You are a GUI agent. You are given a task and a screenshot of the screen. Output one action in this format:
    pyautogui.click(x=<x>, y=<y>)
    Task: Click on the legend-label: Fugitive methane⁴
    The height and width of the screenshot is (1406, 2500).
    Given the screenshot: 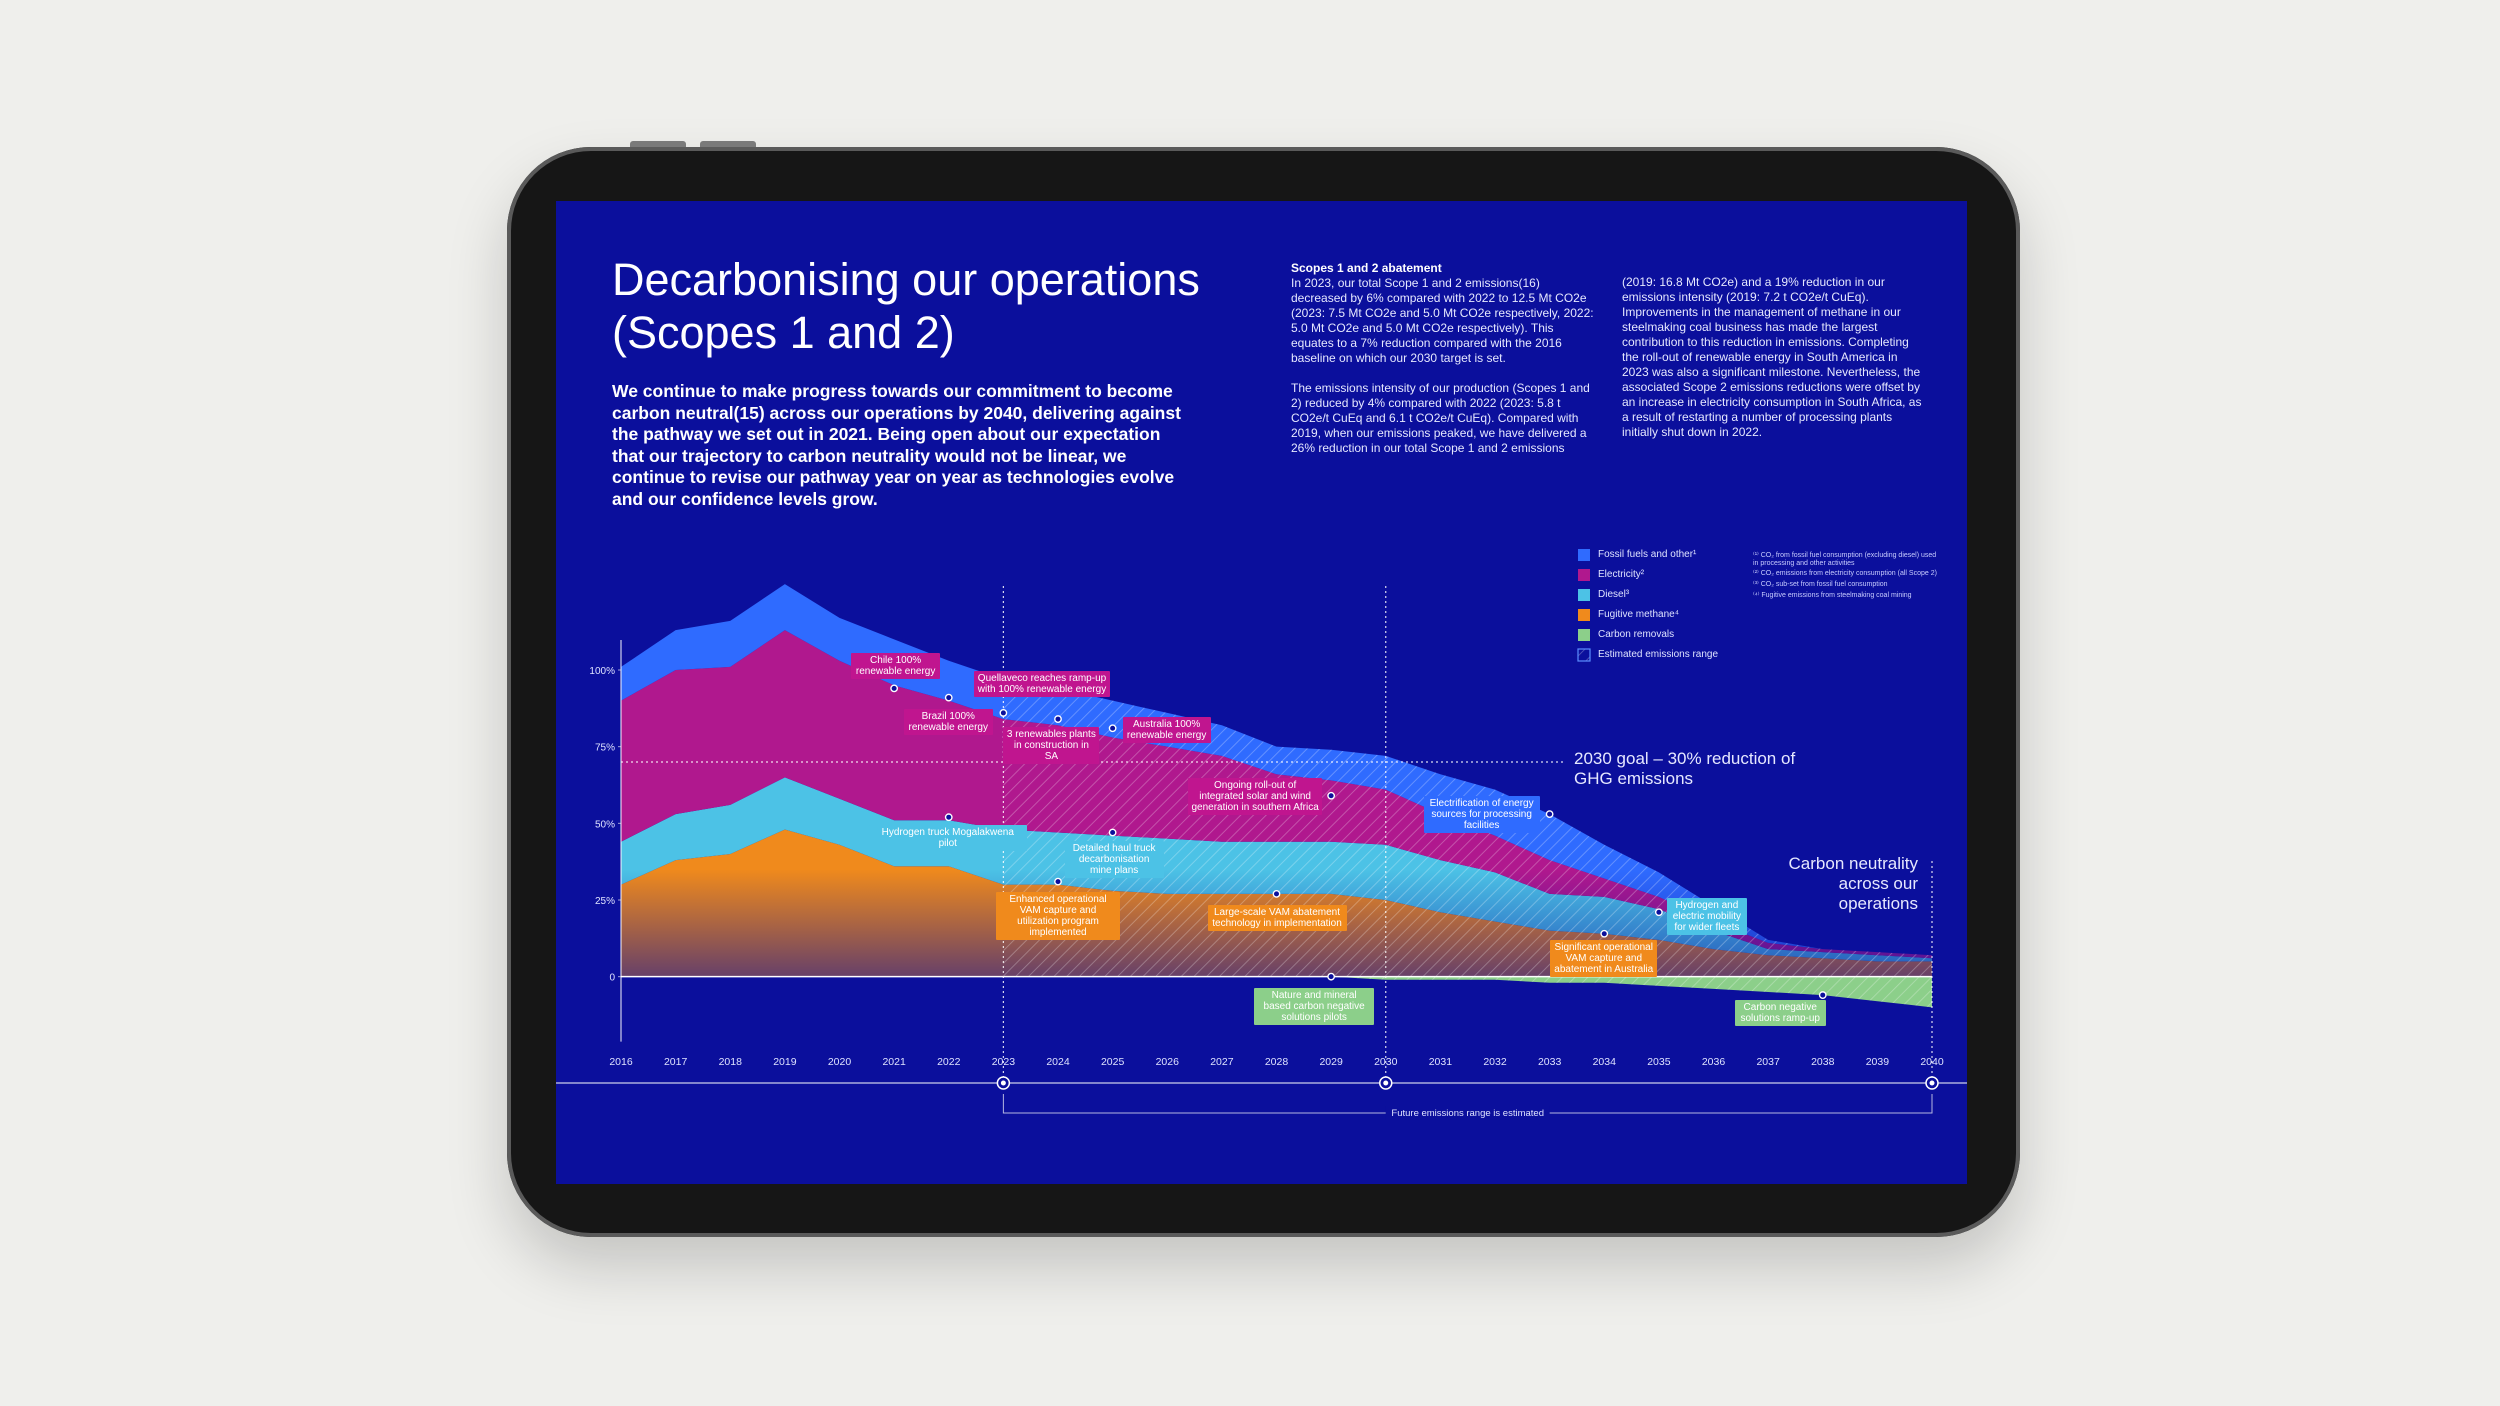 What is the action you would take?
    pyautogui.click(x=1639, y=614)
    